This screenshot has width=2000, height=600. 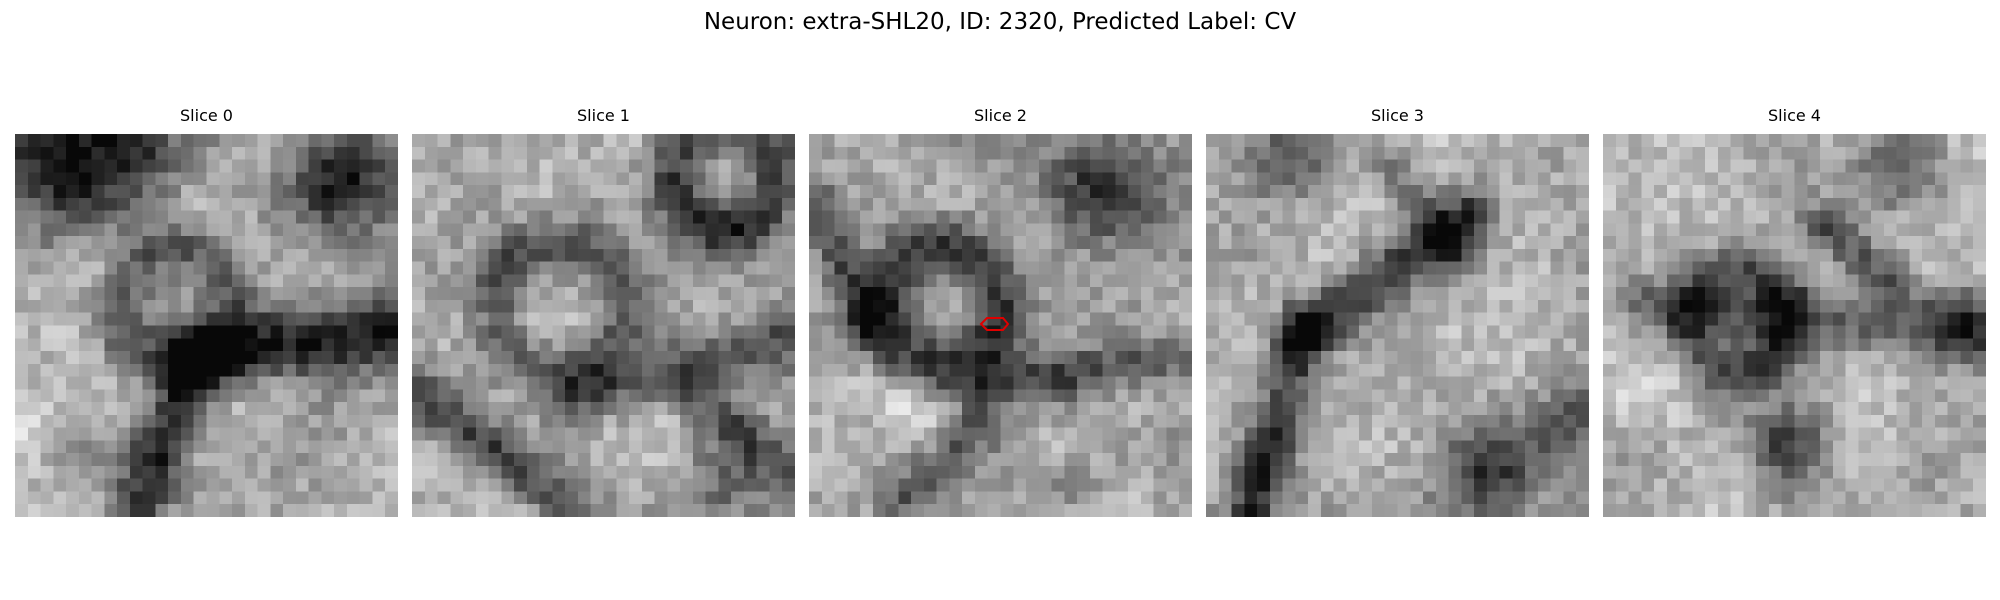 I want to click on slice-title-1: Slice 1, so click(x=603, y=115).